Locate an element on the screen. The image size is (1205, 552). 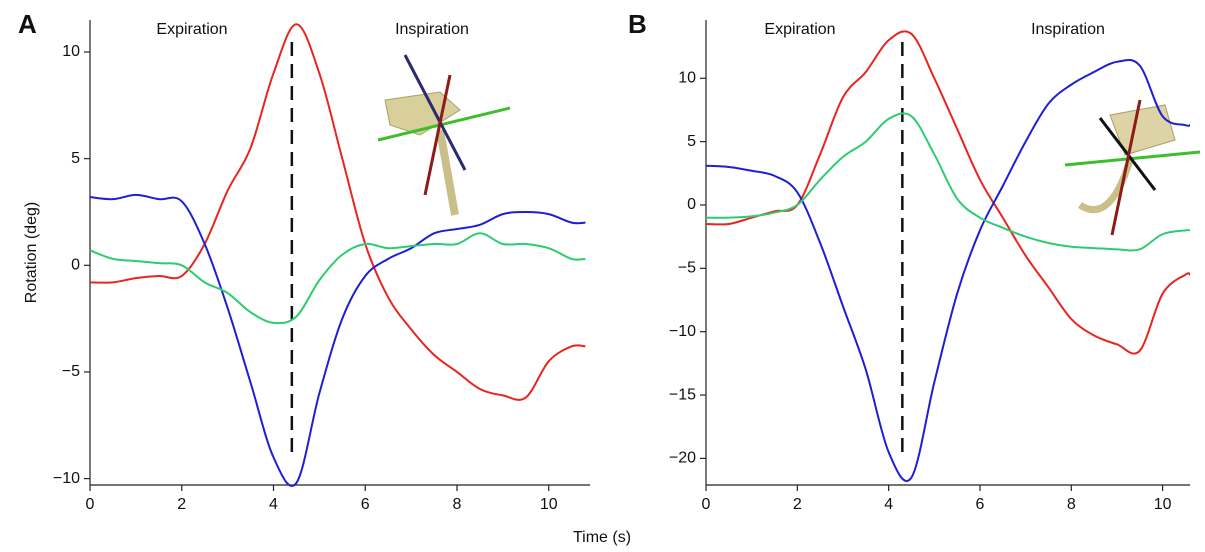
panel-label: B is located at coordinates (637, 24).